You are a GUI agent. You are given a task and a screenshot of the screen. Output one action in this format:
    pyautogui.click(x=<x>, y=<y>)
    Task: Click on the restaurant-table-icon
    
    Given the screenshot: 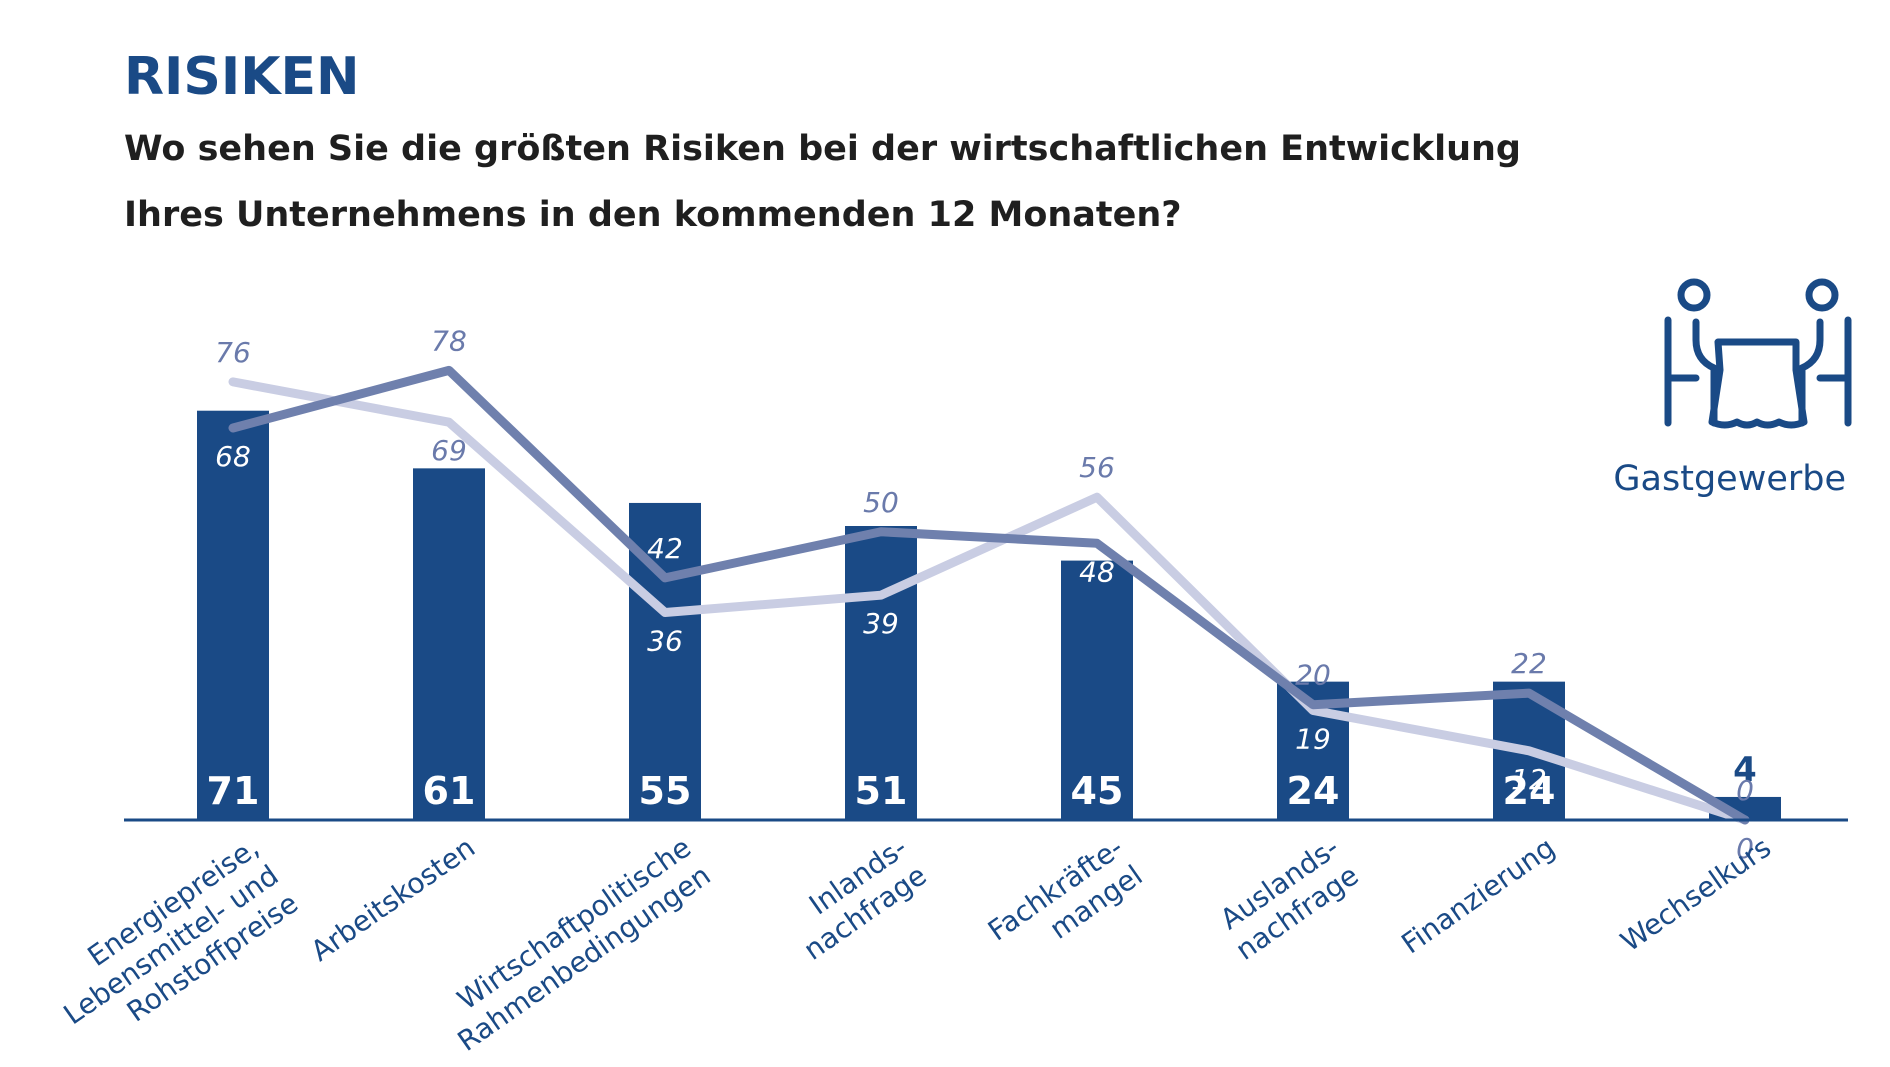 What is the action you would take?
    pyautogui.click(x=1758, y=353)
    